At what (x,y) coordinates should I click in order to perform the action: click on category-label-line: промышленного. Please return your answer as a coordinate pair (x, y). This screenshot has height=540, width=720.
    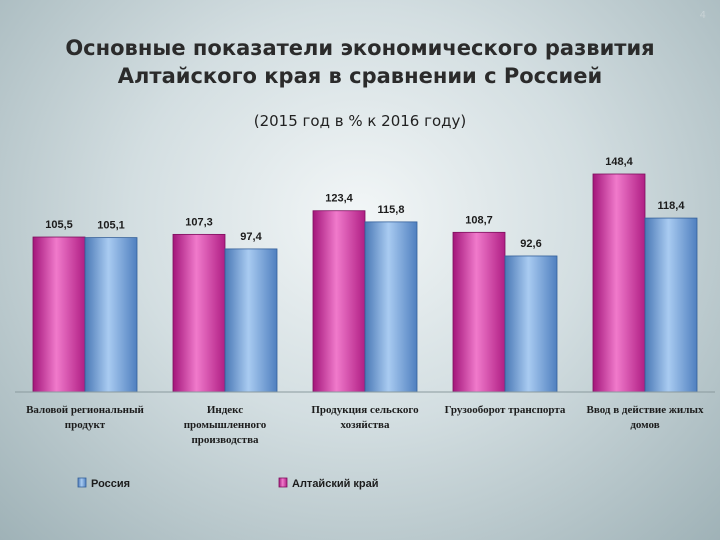
    Looking at the image, I should click on (225, 425).